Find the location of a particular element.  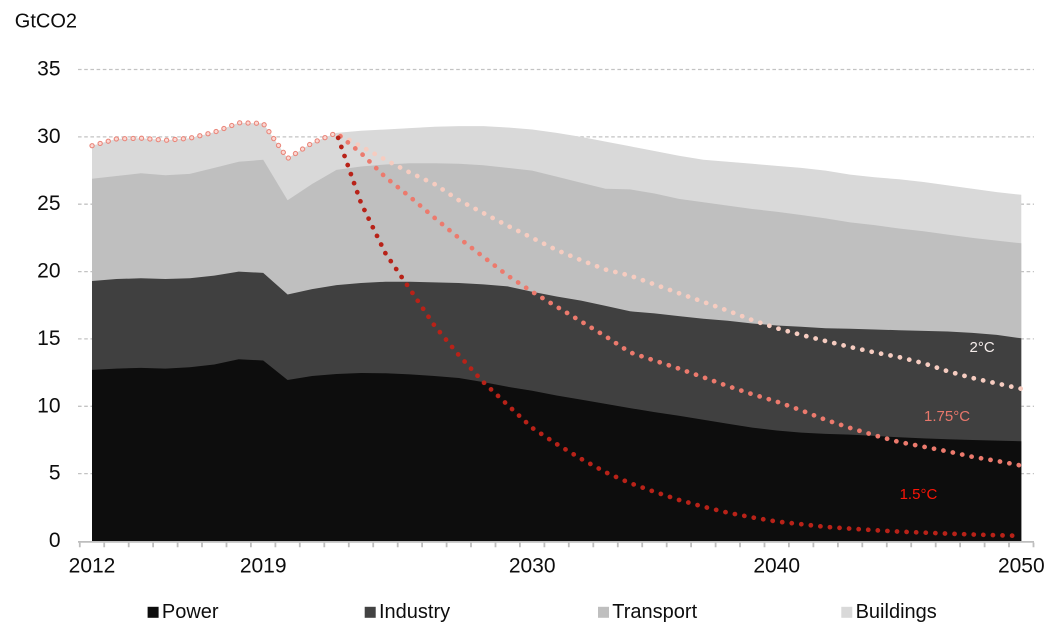

svg-text: Industry is located at coordinates (414, 612).